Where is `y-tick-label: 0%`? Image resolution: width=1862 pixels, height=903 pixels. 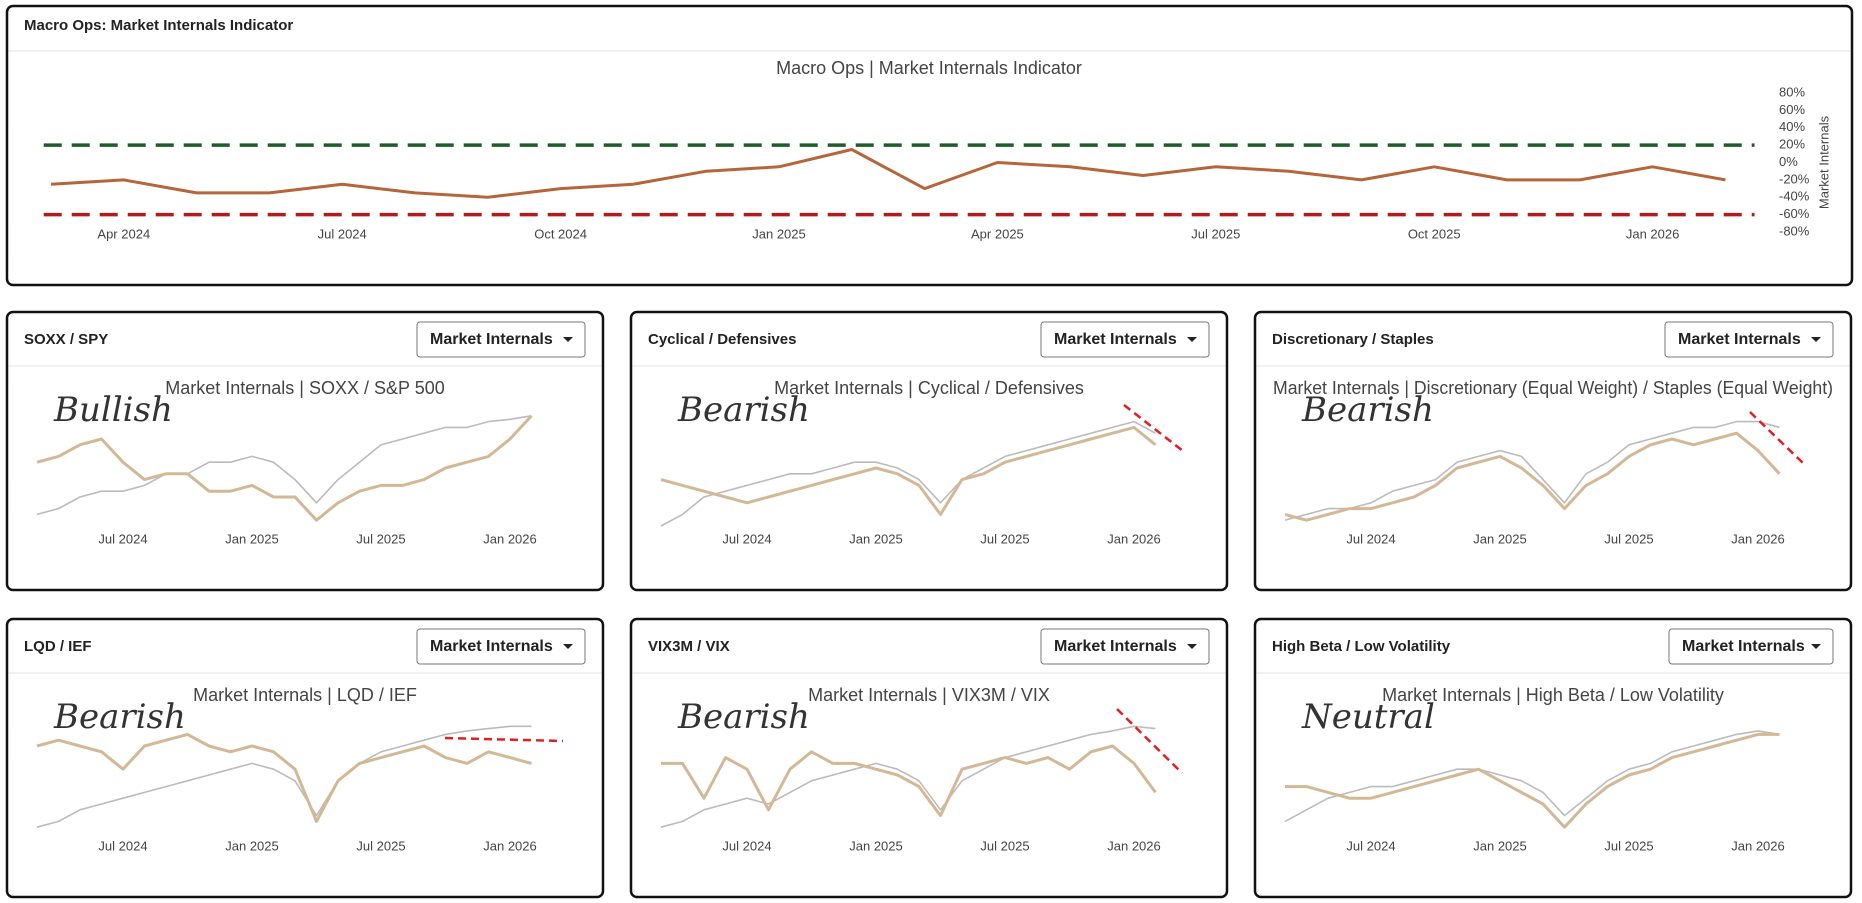
y-tick-label: 0% is located at coordinates (1788, 161).